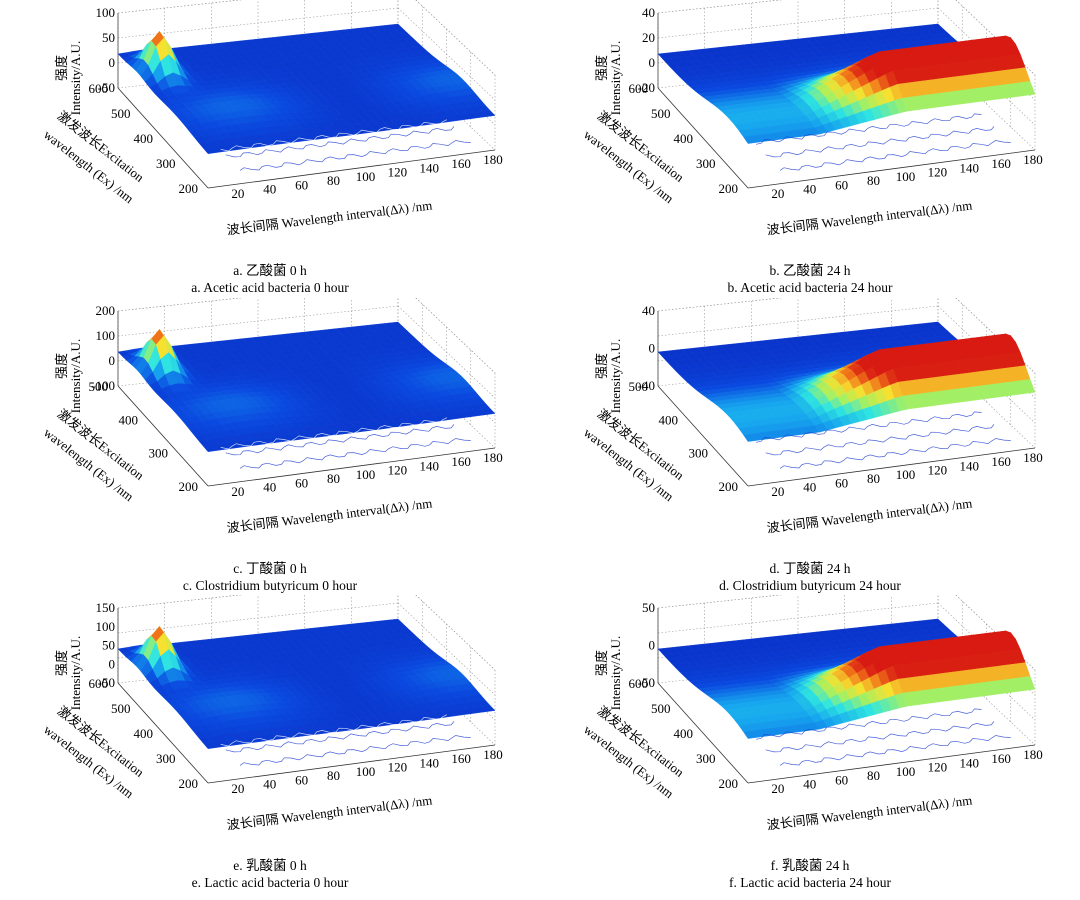 The width and height of the screenshot is (1080, 900). Describe the element at coordinates (301, 184) in the screenshot. I see `x-tick-label: 60` at that location.